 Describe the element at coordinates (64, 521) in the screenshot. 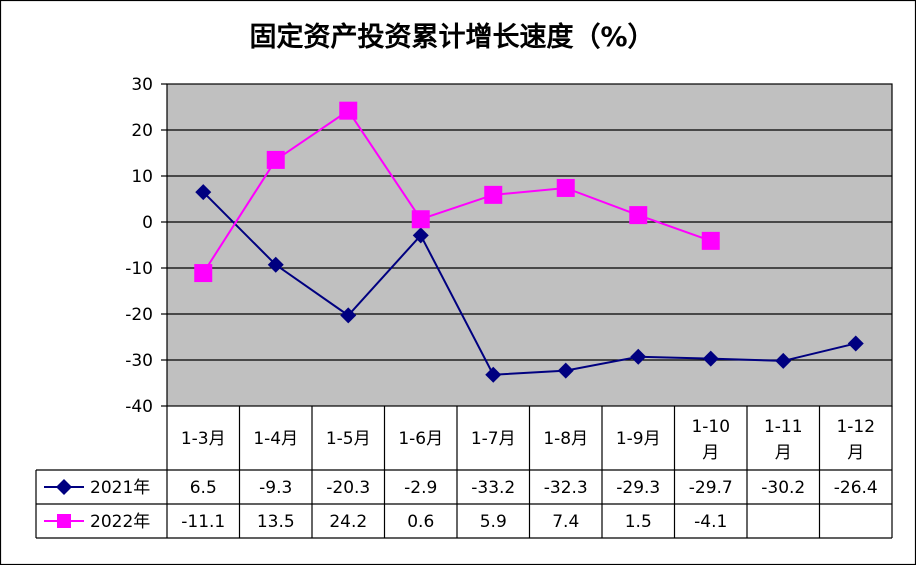

I see `legend-square-marker` at that location.